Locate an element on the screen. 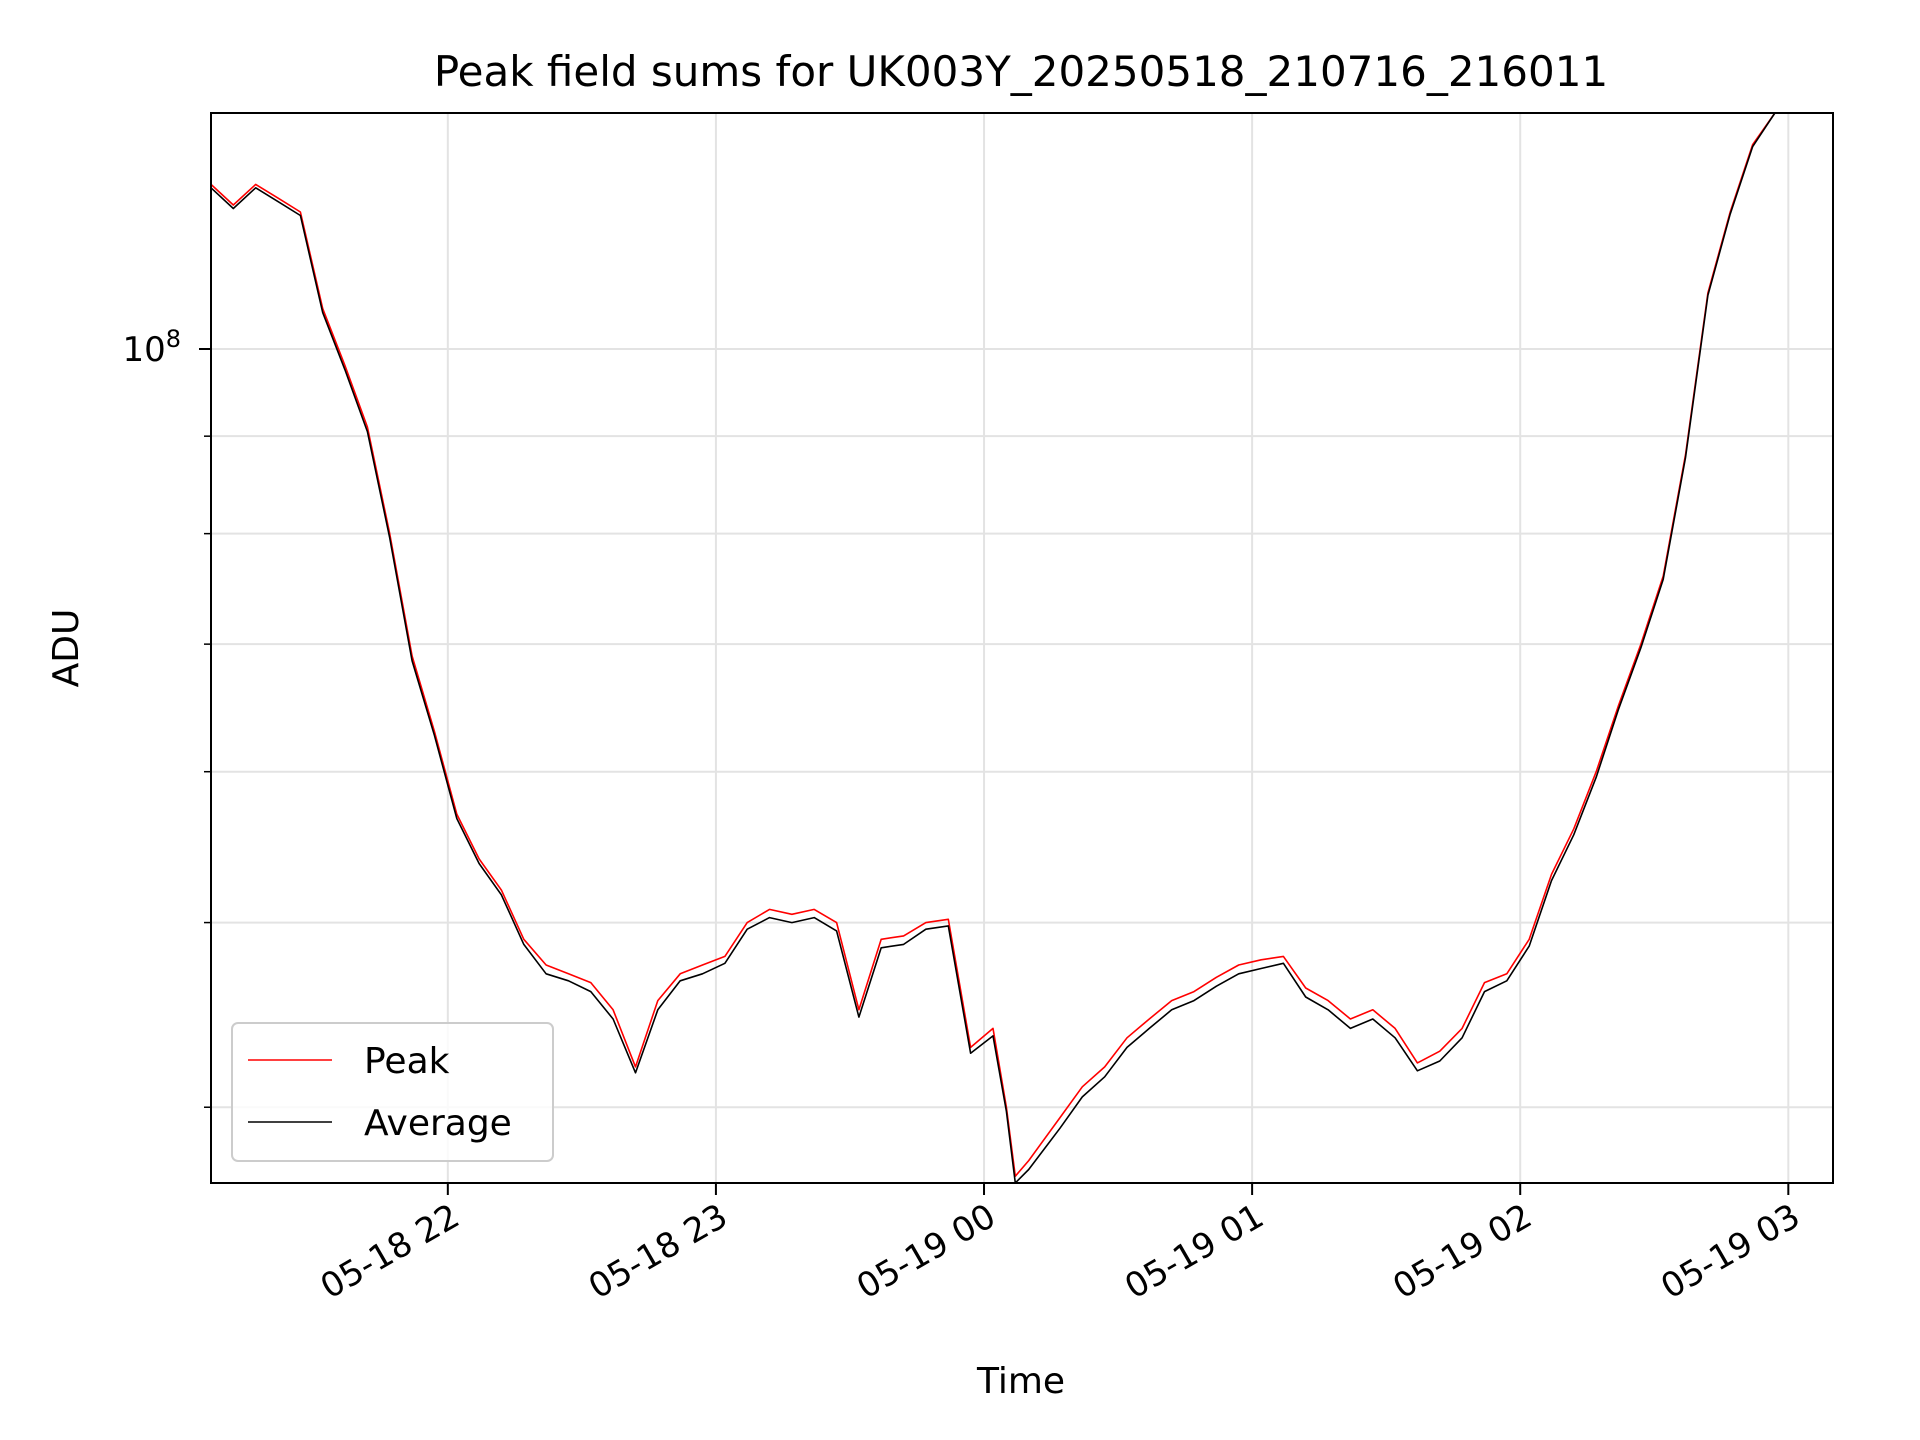 The height and width of the screenshot is (1440, 1920). legend-label-average: Average is located at coordinates (438, 1123).